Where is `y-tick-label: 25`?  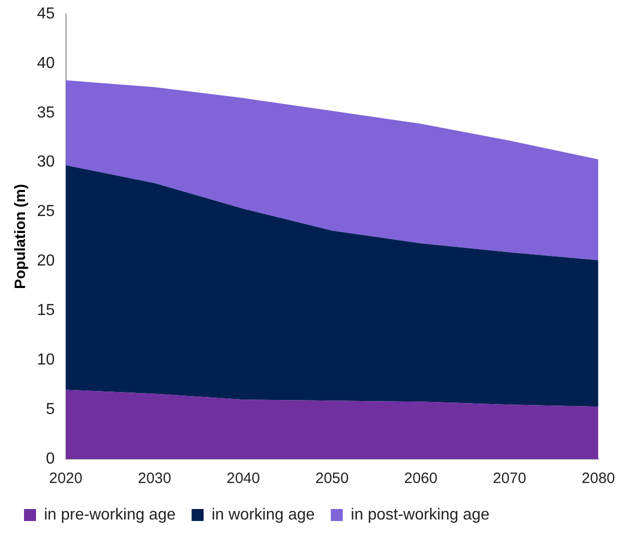 y-tick-label: 25 is located at coordinates (46, 211).